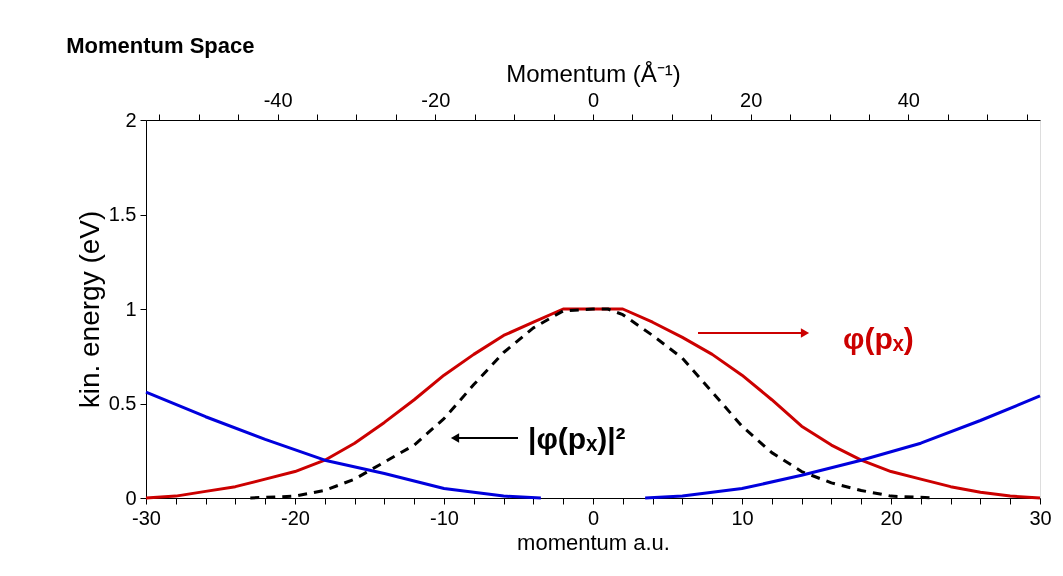  Describe the element at coordinates (131, 497) in the screenshot. I see `y-tick-label: 0` at that location.